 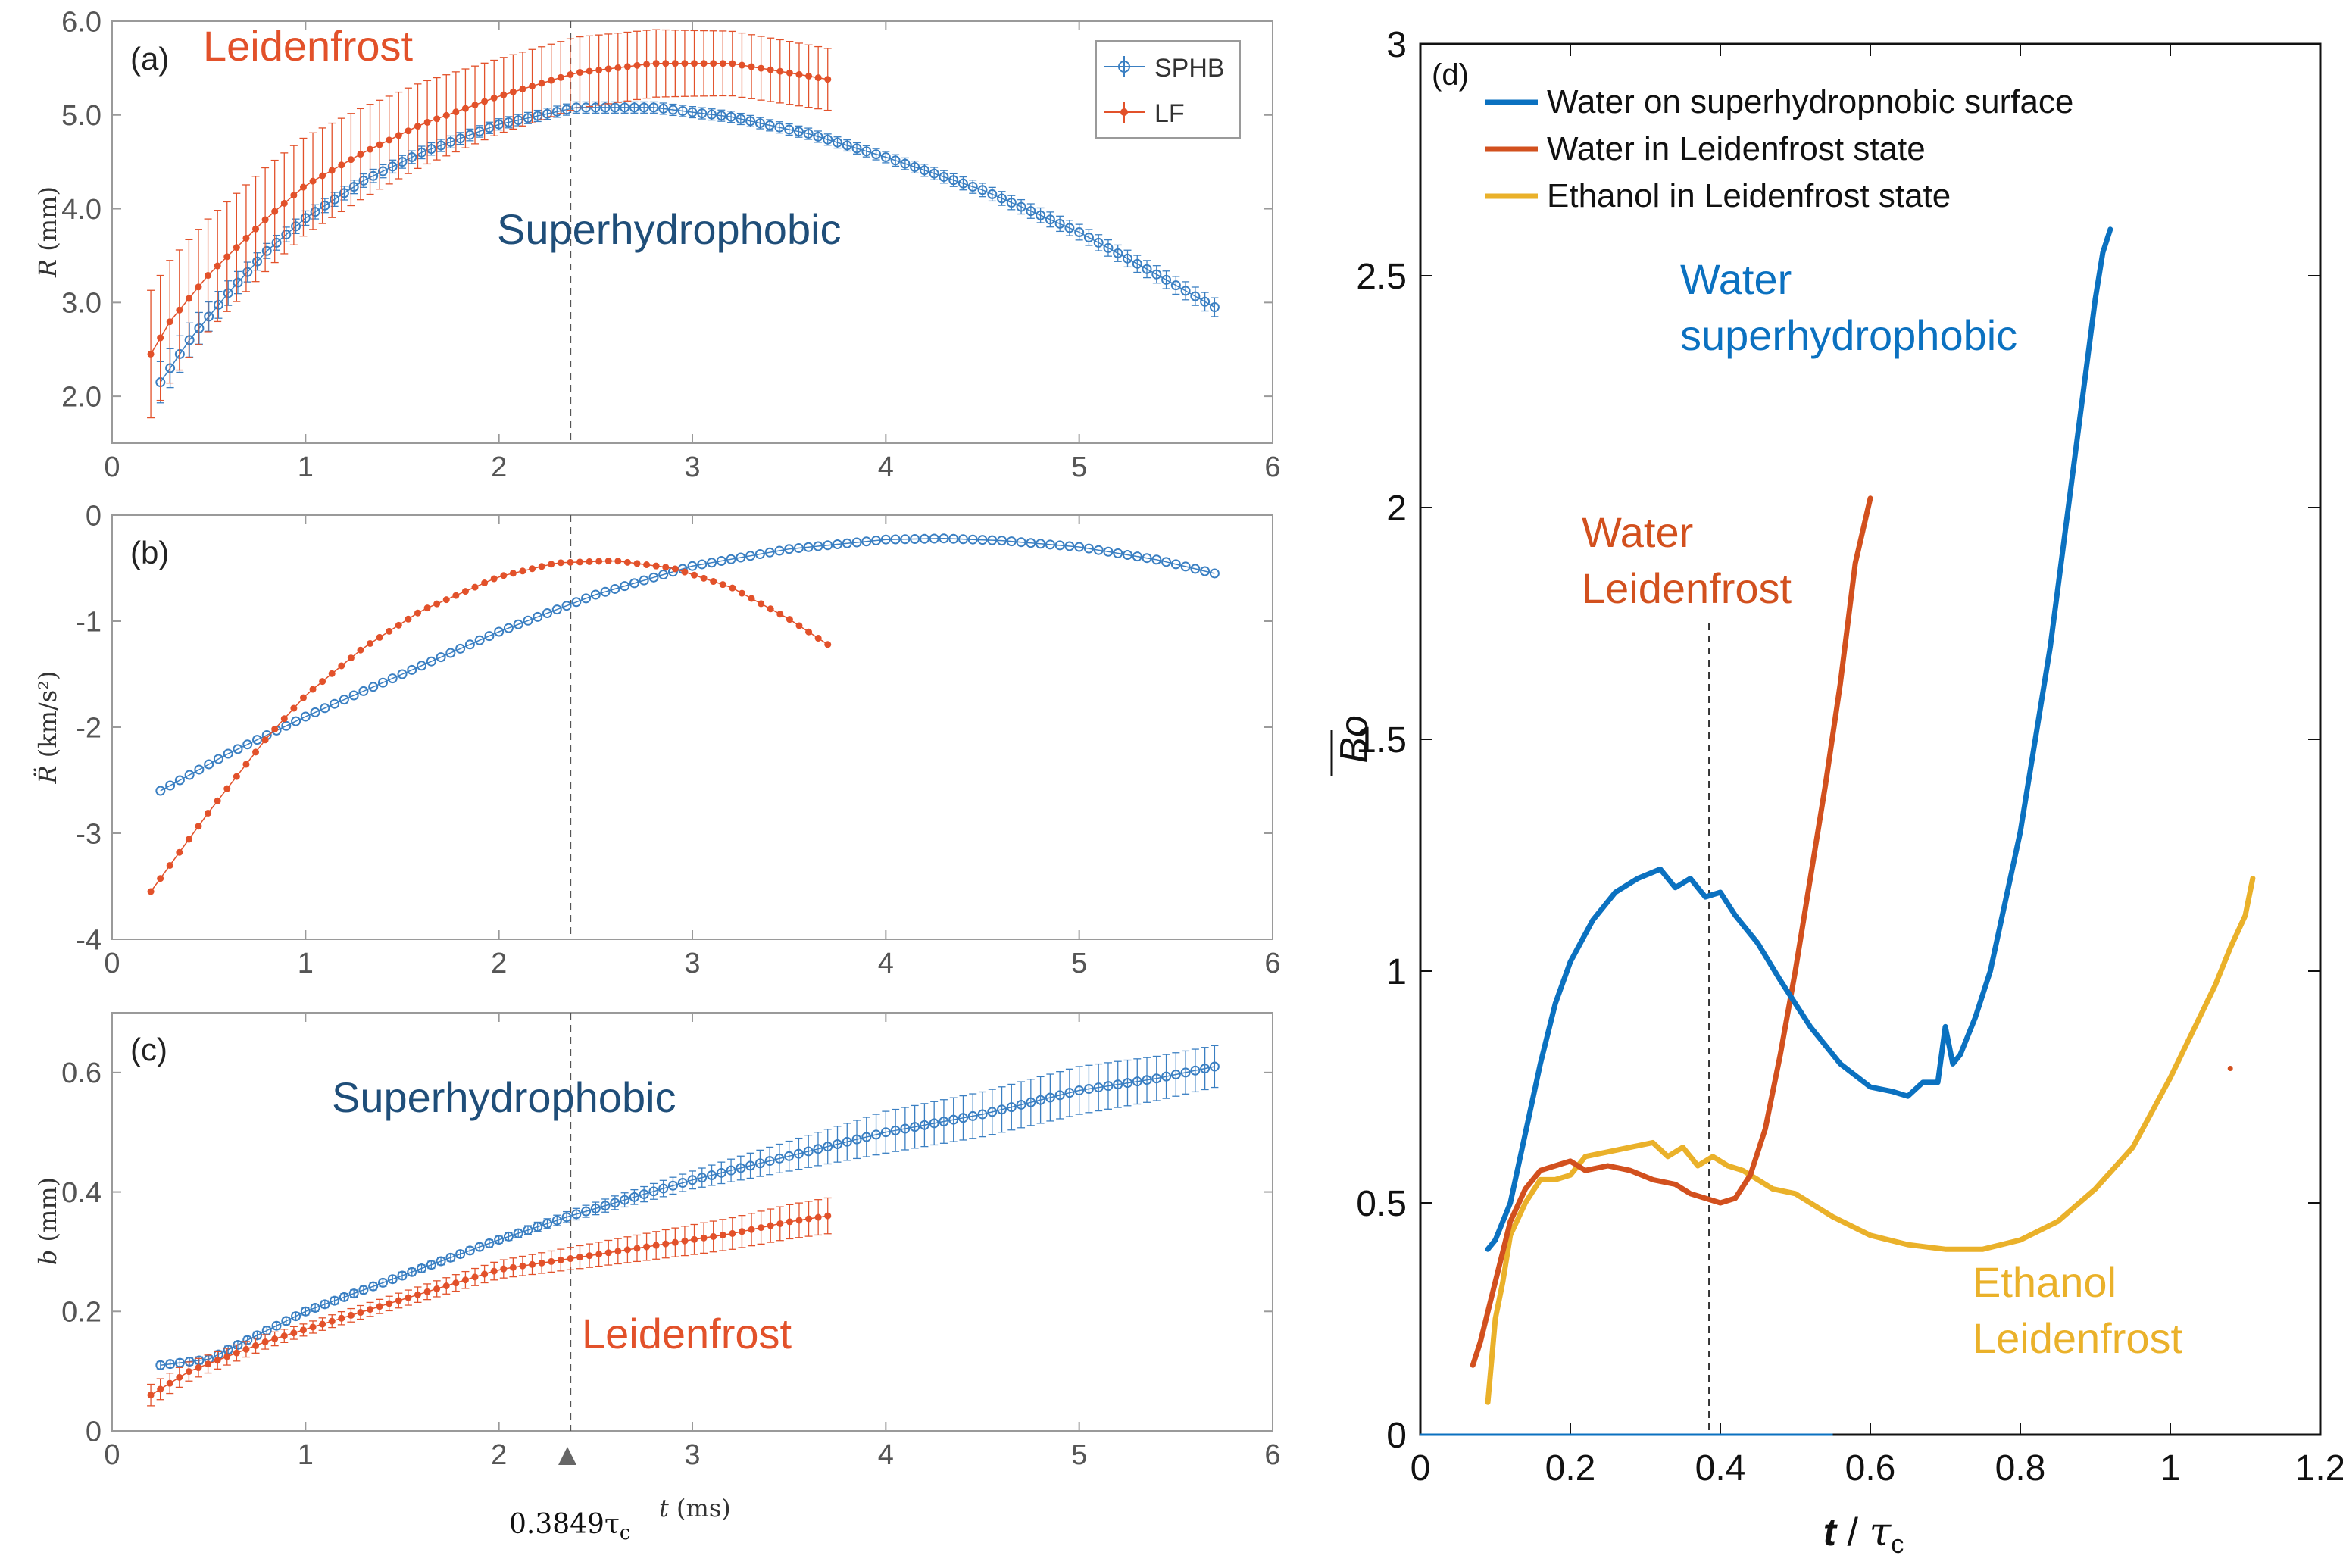 I want to click on x-tick-label: 2, so click(x=499, y=1455).